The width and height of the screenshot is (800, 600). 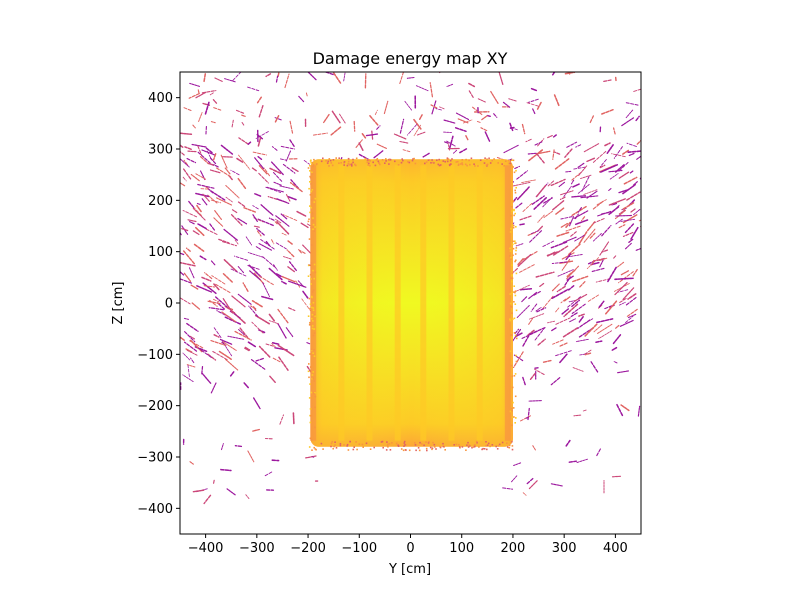 I want to click on chart-title: Damage energy map XY, so click(x=410, y=58).